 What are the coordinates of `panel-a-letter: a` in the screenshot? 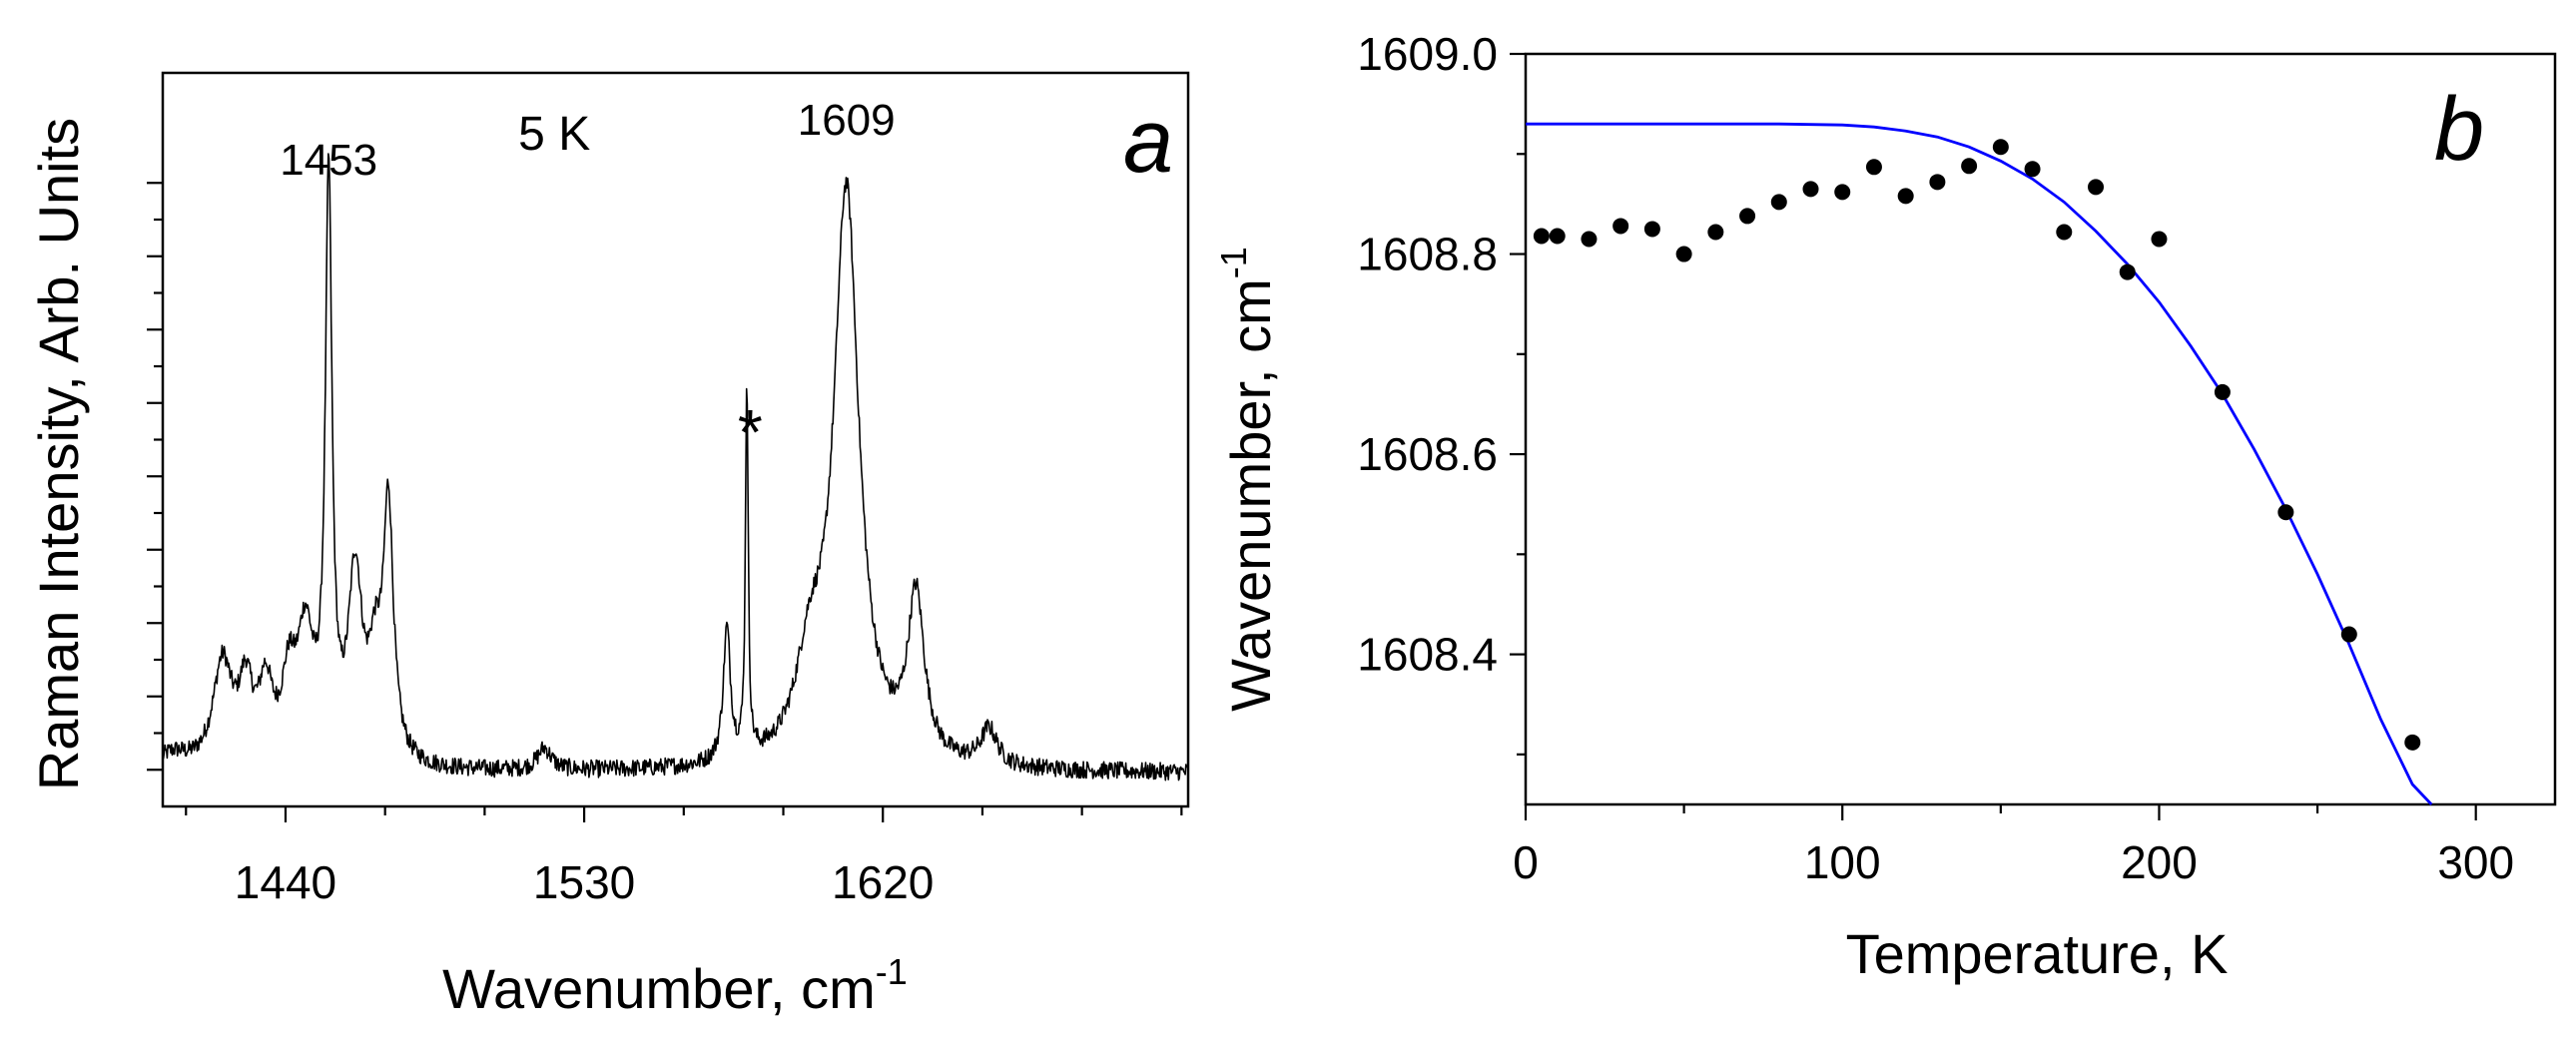 It's located at (1148, 142).